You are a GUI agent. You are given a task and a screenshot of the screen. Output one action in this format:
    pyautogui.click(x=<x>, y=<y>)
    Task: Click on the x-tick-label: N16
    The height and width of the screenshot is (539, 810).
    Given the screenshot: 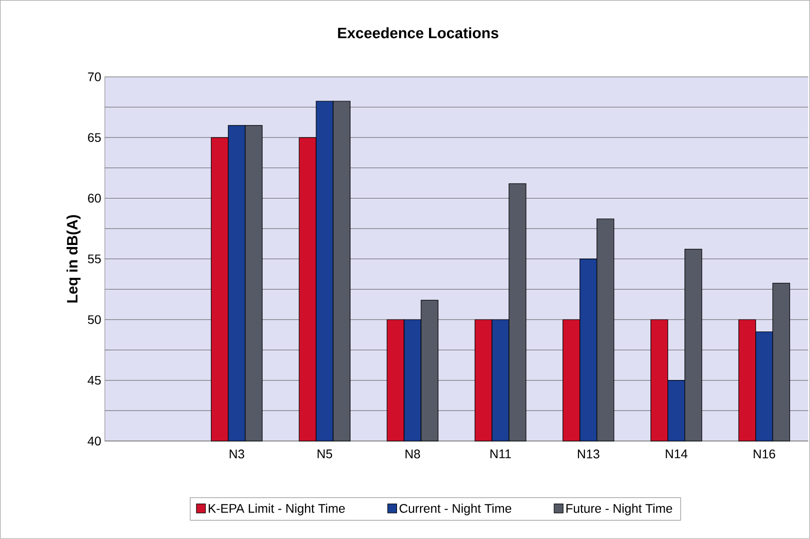 What is the action you would take?
    pyautogui.click(x=765, y=454)
    